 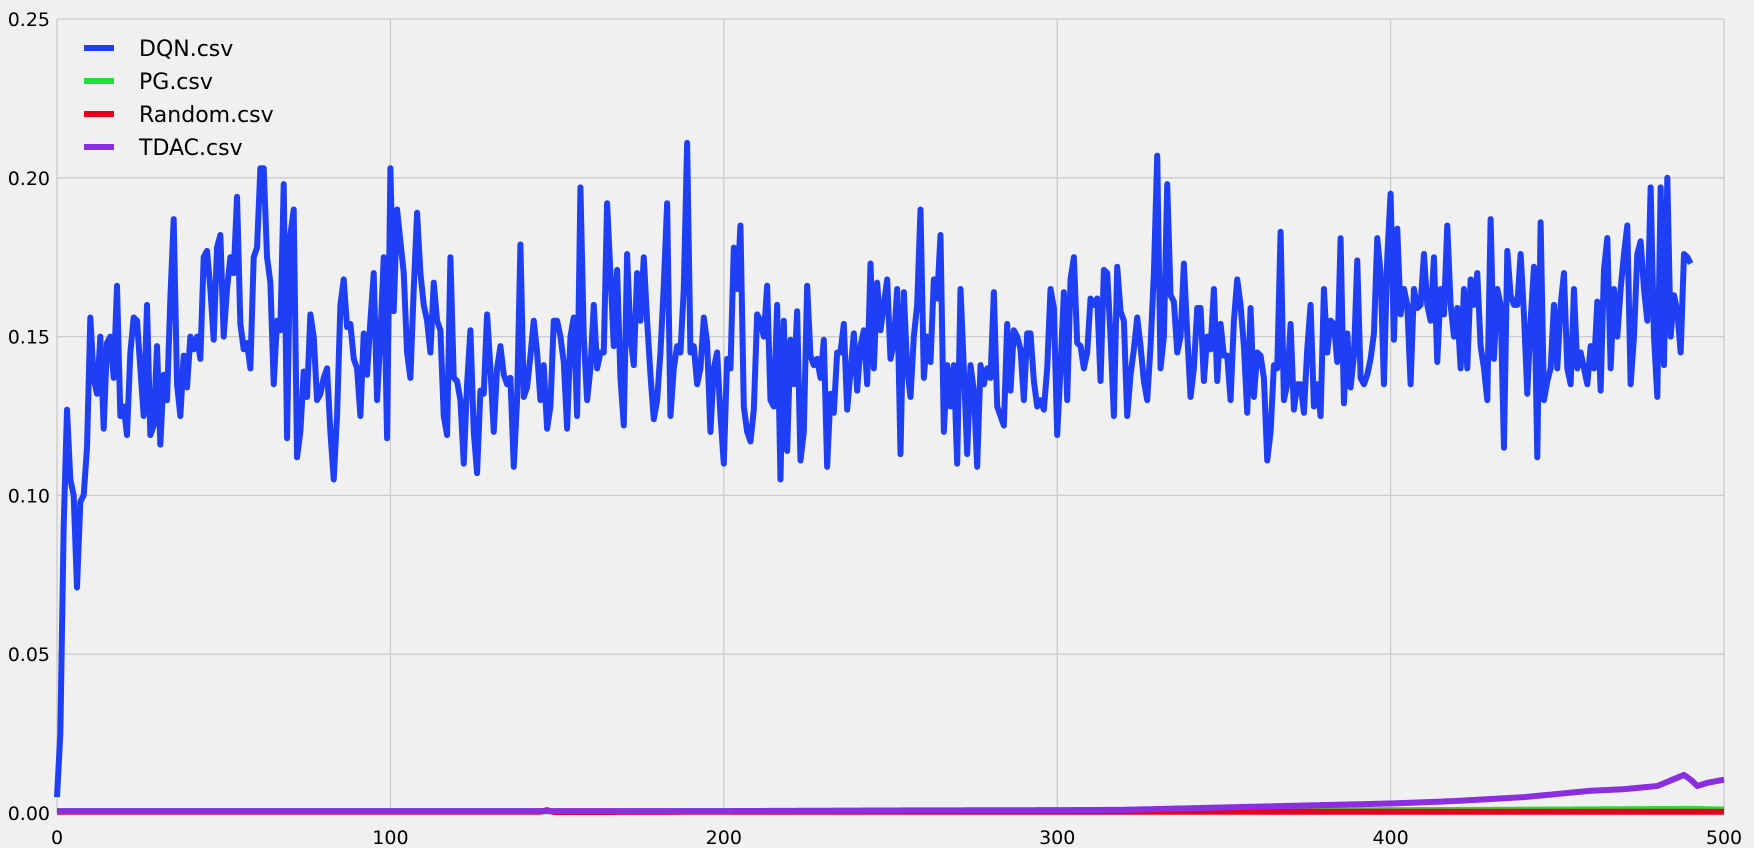 I want to click on y-tick-label: 0.25, so click(x=29, y=20).